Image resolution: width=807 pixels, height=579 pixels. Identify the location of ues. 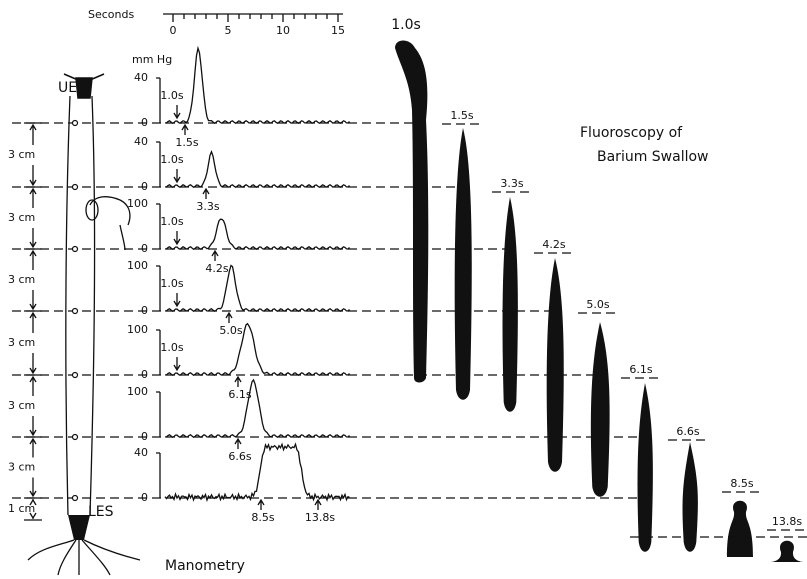
(84, 86).